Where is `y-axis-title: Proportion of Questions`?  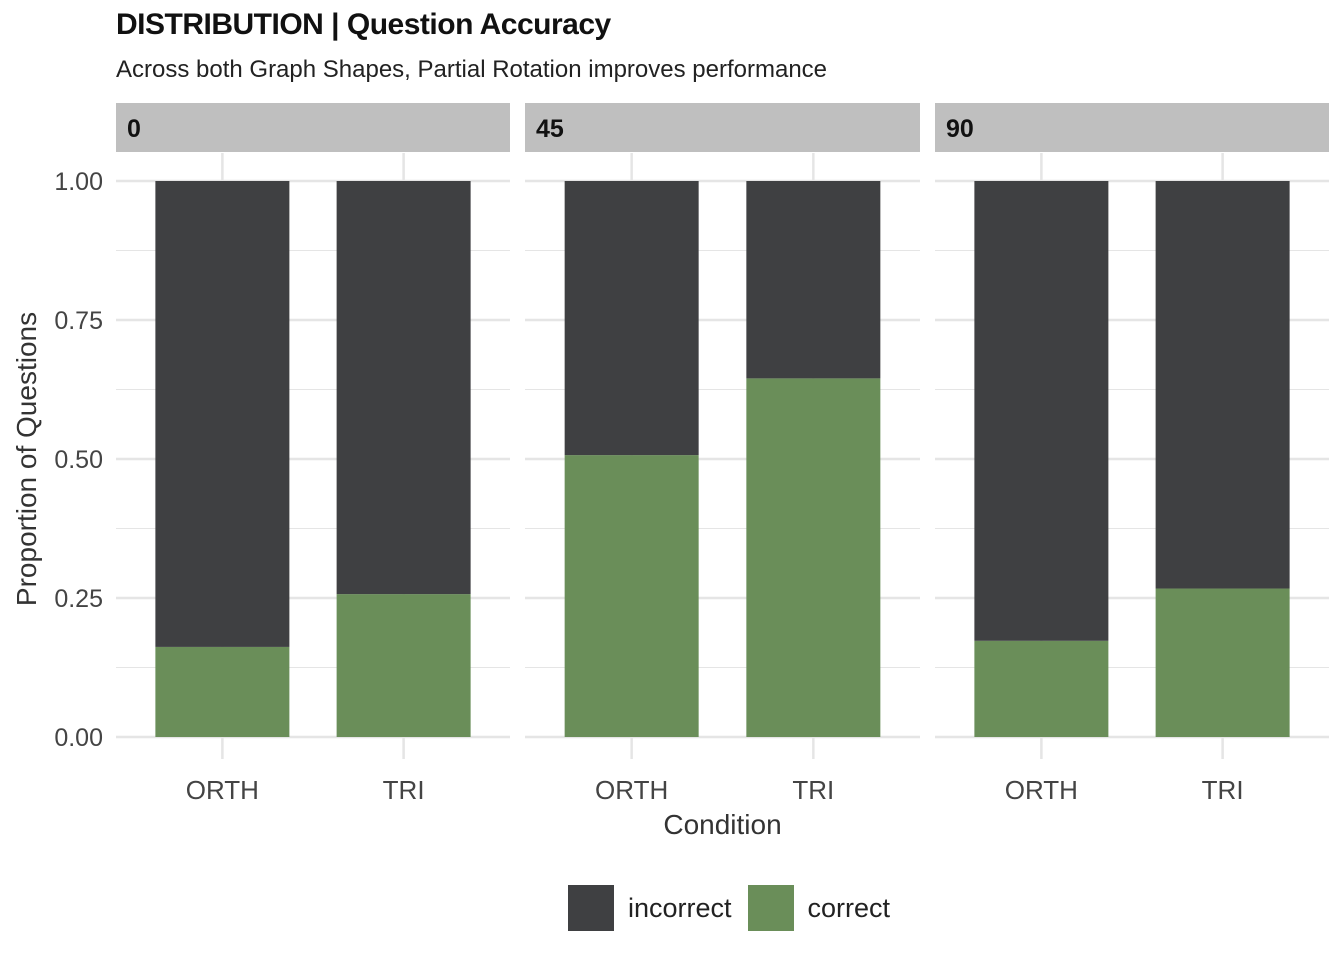 y-axis-title: Proportion of Questions is located at coordinates (26, 459).